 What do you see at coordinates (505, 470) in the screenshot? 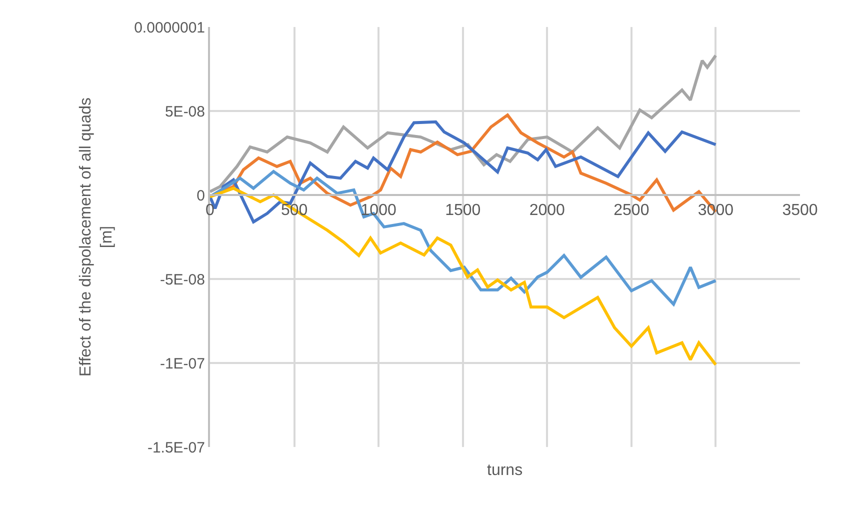
I see `x-axis-title: turns` at bounding box center [505, 470].